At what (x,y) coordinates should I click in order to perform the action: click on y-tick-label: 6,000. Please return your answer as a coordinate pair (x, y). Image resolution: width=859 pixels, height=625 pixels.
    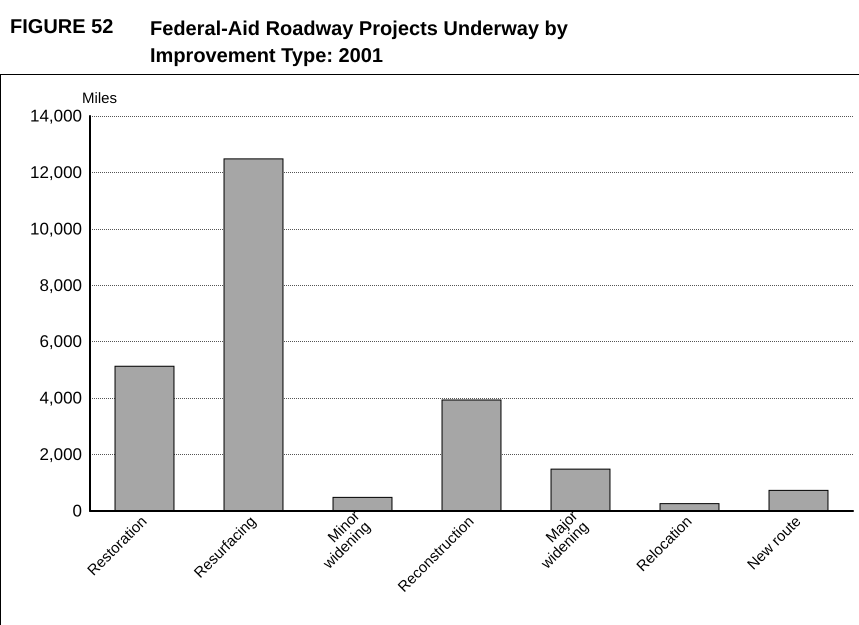
    Looking at the image, I should click on (60, 342).